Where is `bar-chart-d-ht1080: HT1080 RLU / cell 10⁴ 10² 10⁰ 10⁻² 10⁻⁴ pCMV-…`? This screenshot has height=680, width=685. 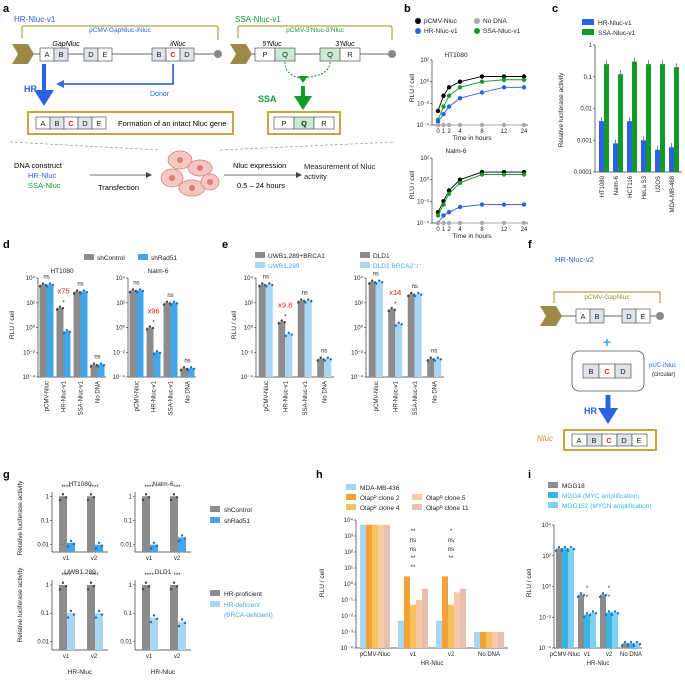
bar-chart-d-ht1080: HT1080 RLU / cell 10⁴ 10² 10⁰ 10⁻² 10⁻⁴ pCMV-… is located at coordinates (57, 341).